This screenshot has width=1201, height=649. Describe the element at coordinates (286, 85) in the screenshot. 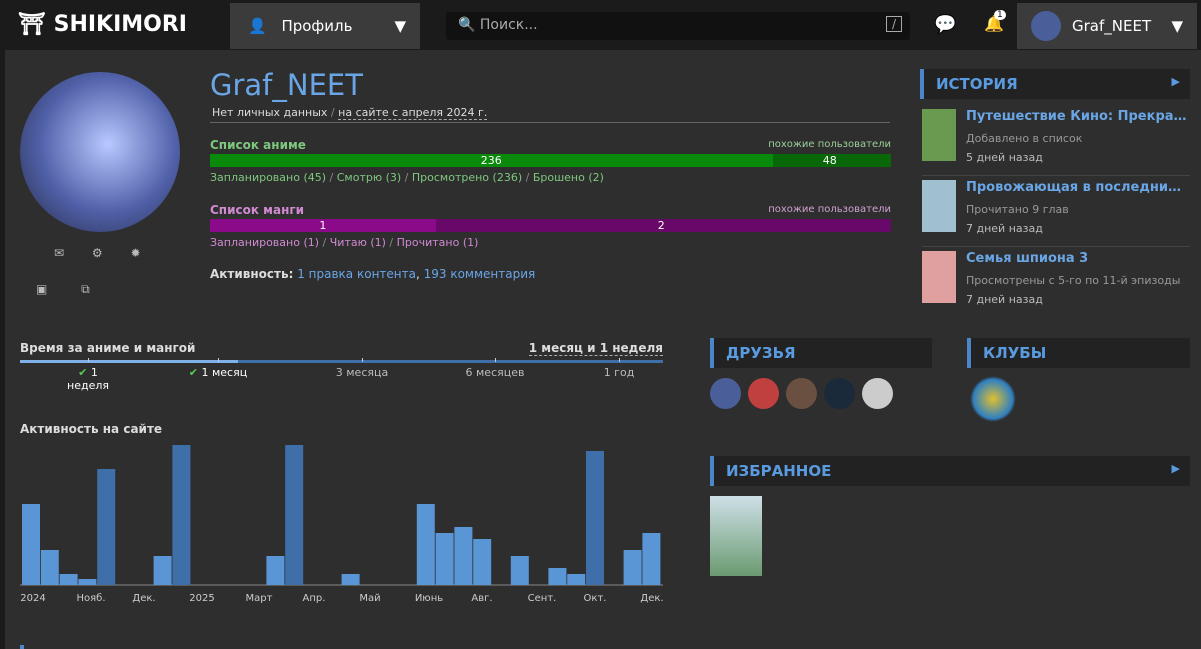

I see `profile-name: Graf_NEET` at that location.